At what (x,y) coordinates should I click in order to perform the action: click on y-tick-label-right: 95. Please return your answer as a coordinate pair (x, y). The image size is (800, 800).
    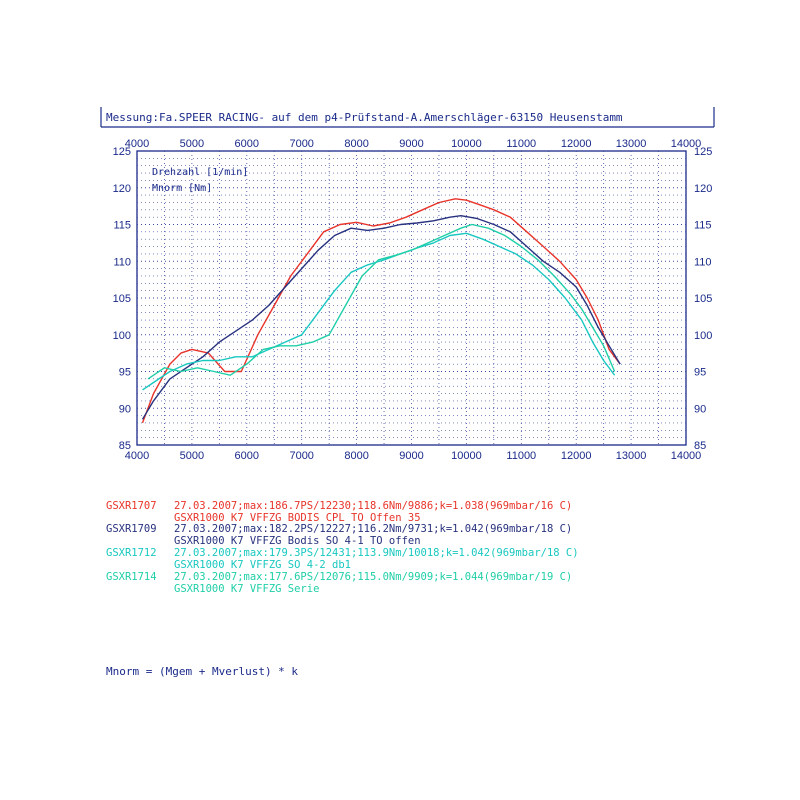
    Looking at the image, I should click on (700, 373).